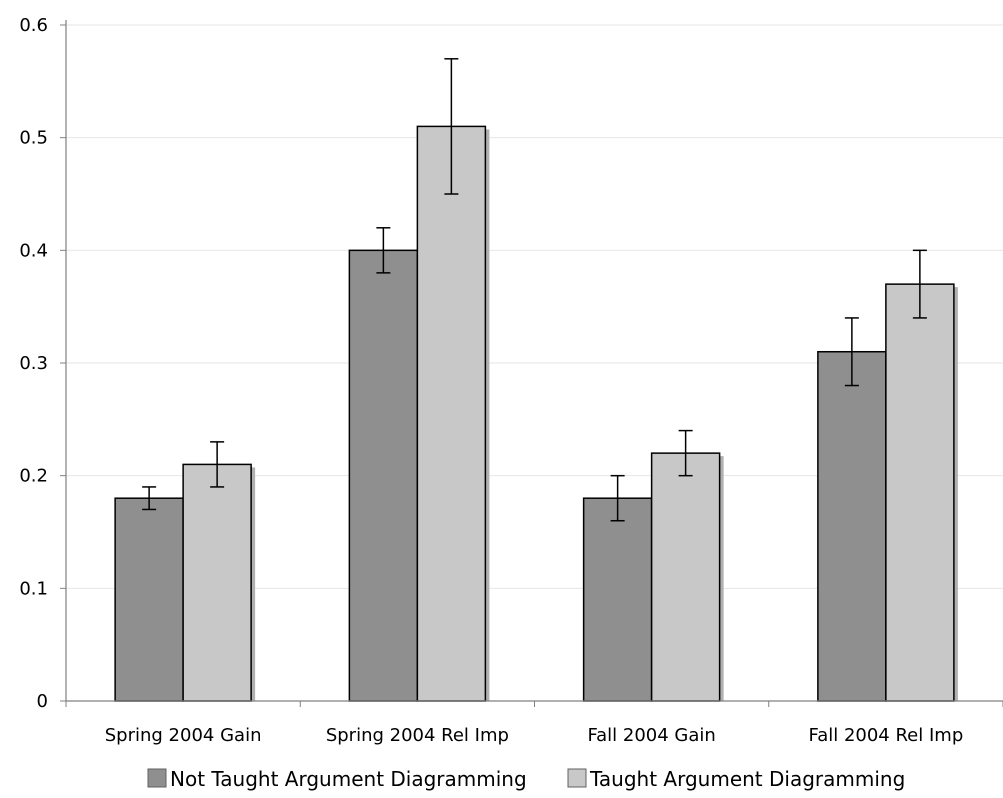 The image size is (1003, 798). I want to click on y-tick-label: 0.4, so click(33, 250).